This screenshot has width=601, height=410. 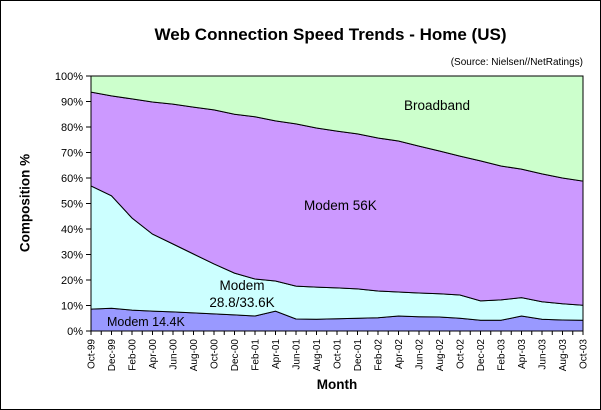 I want to click on x-tick-label: Jun-00, so click(x=174, y=354).